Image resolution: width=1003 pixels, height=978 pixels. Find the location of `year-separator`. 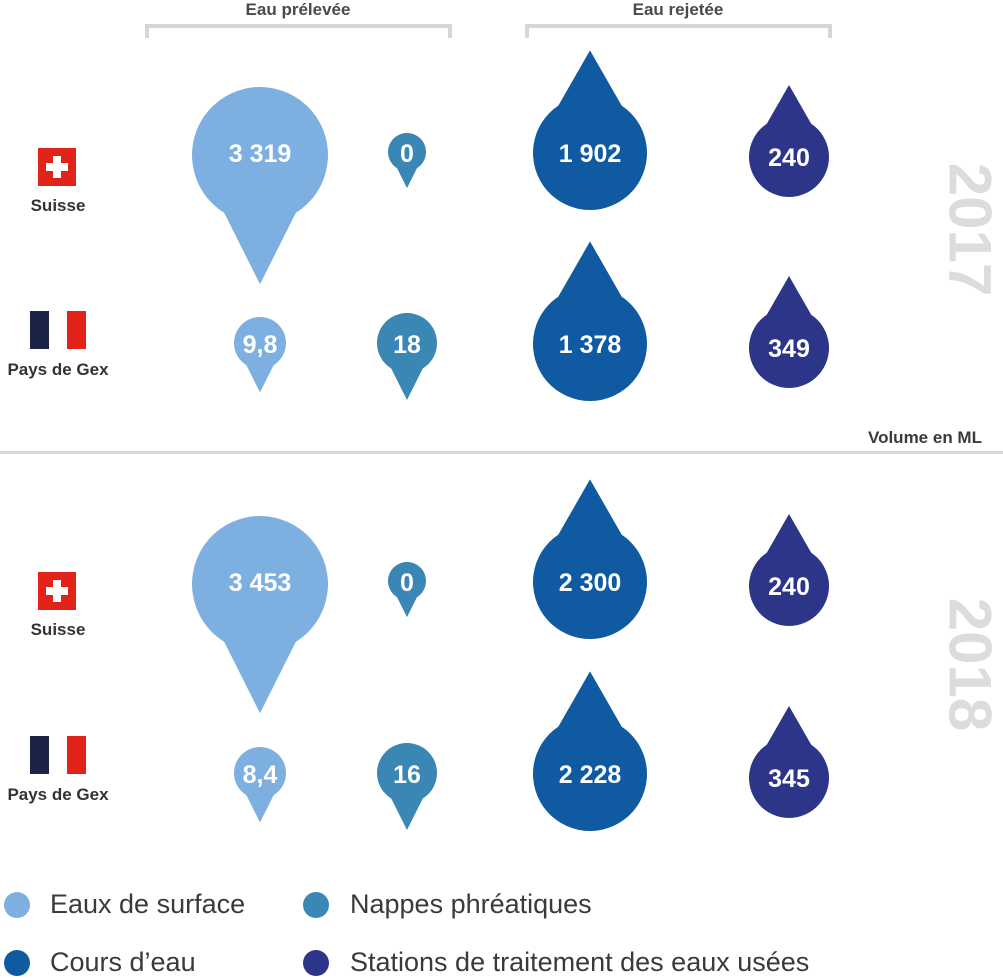

year-separator is located at coordinates (501, 452).